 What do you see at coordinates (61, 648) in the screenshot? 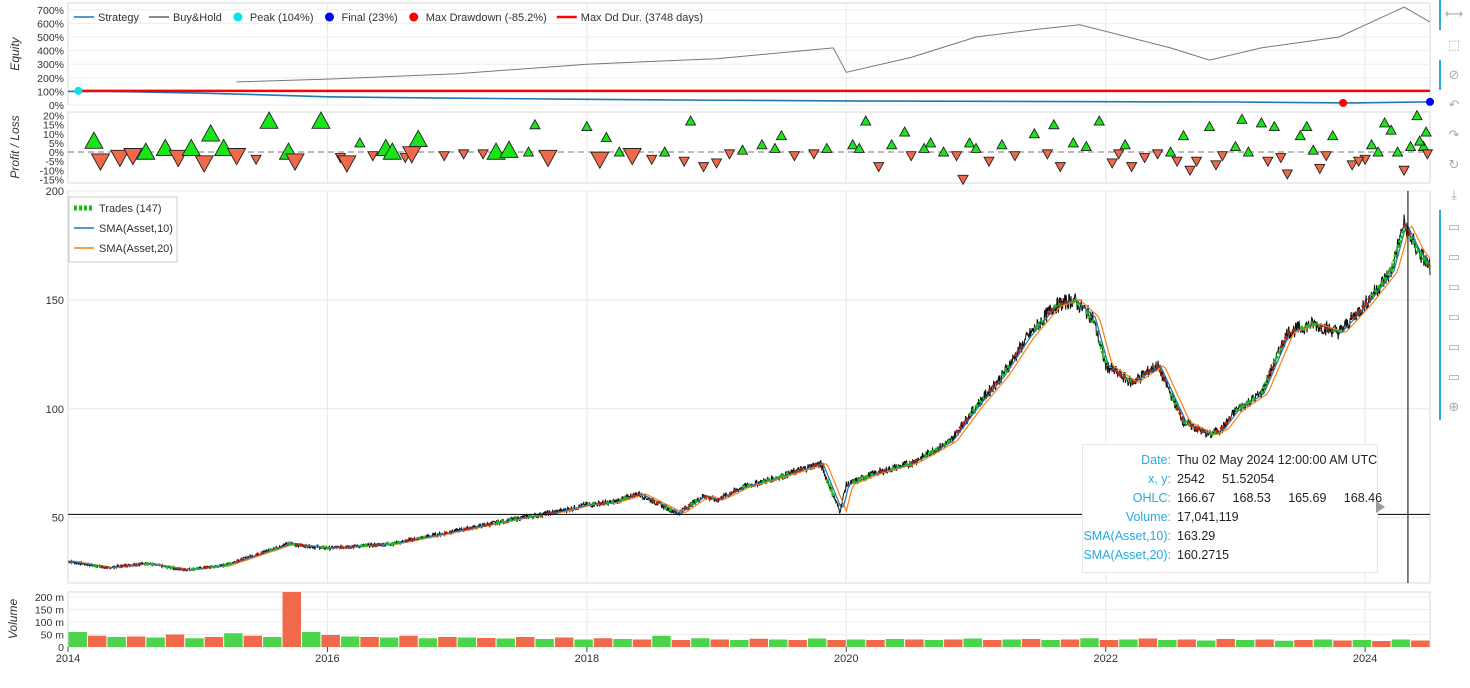
I see `volume-ytick-label: 0` at bounding box center [61, 648].